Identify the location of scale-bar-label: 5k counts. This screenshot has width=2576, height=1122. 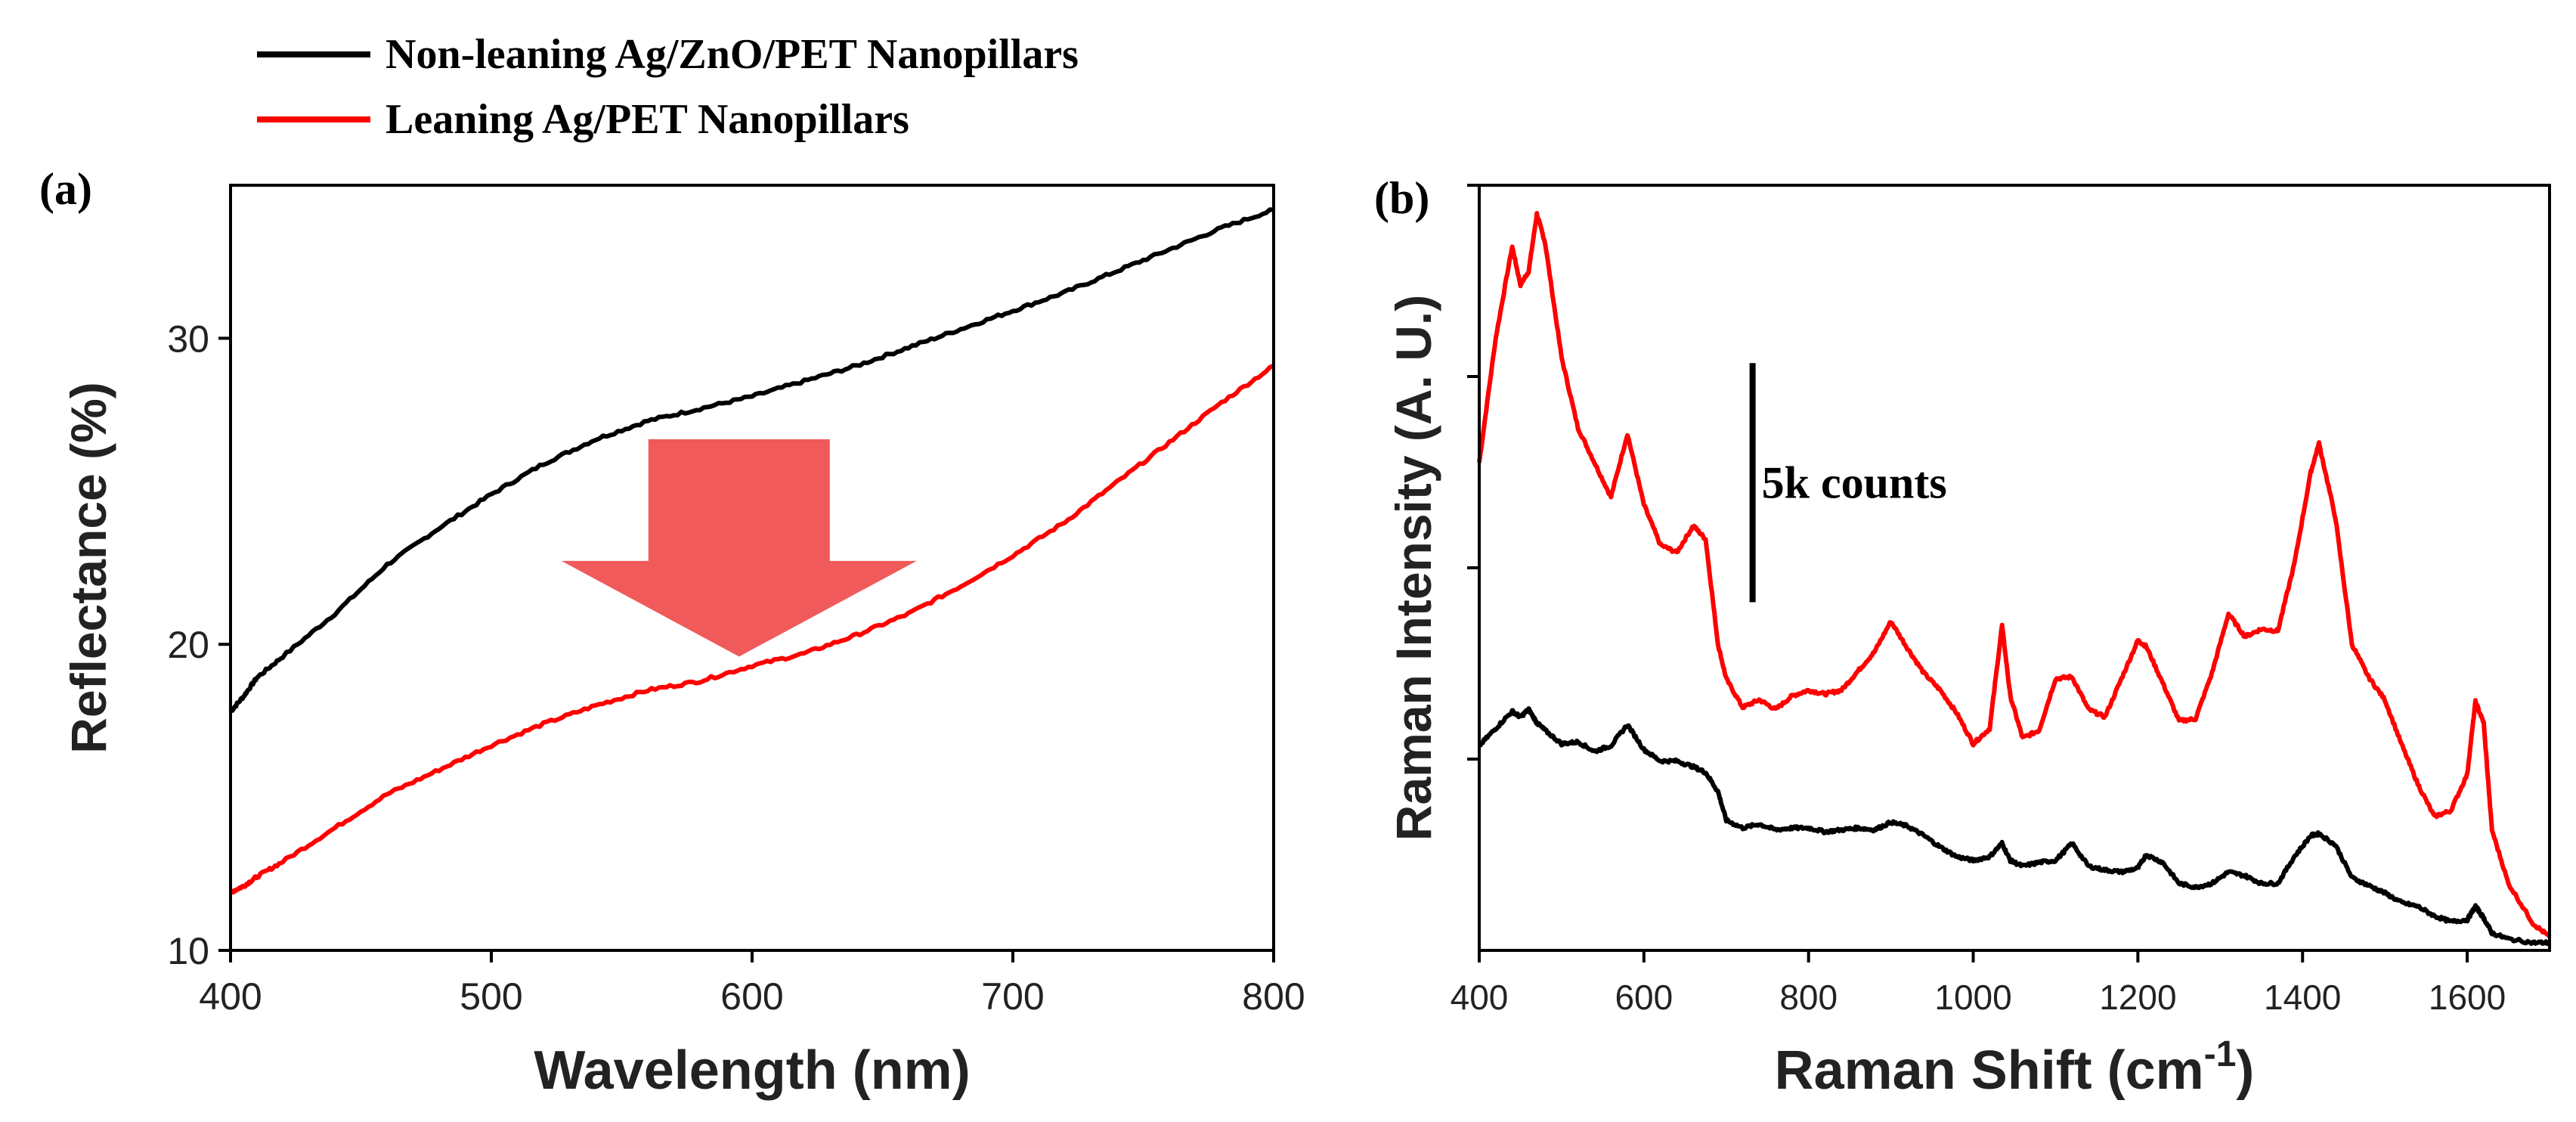
(1854, 482).